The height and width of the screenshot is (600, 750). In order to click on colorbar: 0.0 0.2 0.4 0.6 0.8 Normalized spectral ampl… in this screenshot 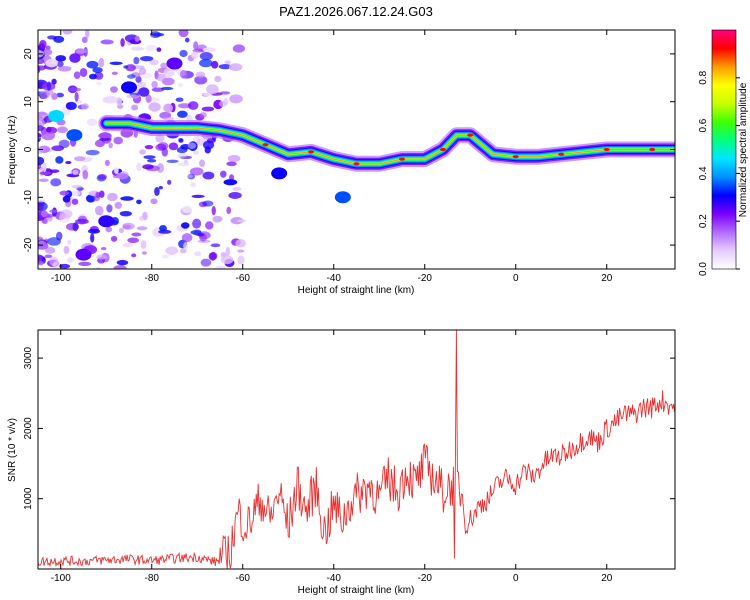, I will do `click(723, 152)`.